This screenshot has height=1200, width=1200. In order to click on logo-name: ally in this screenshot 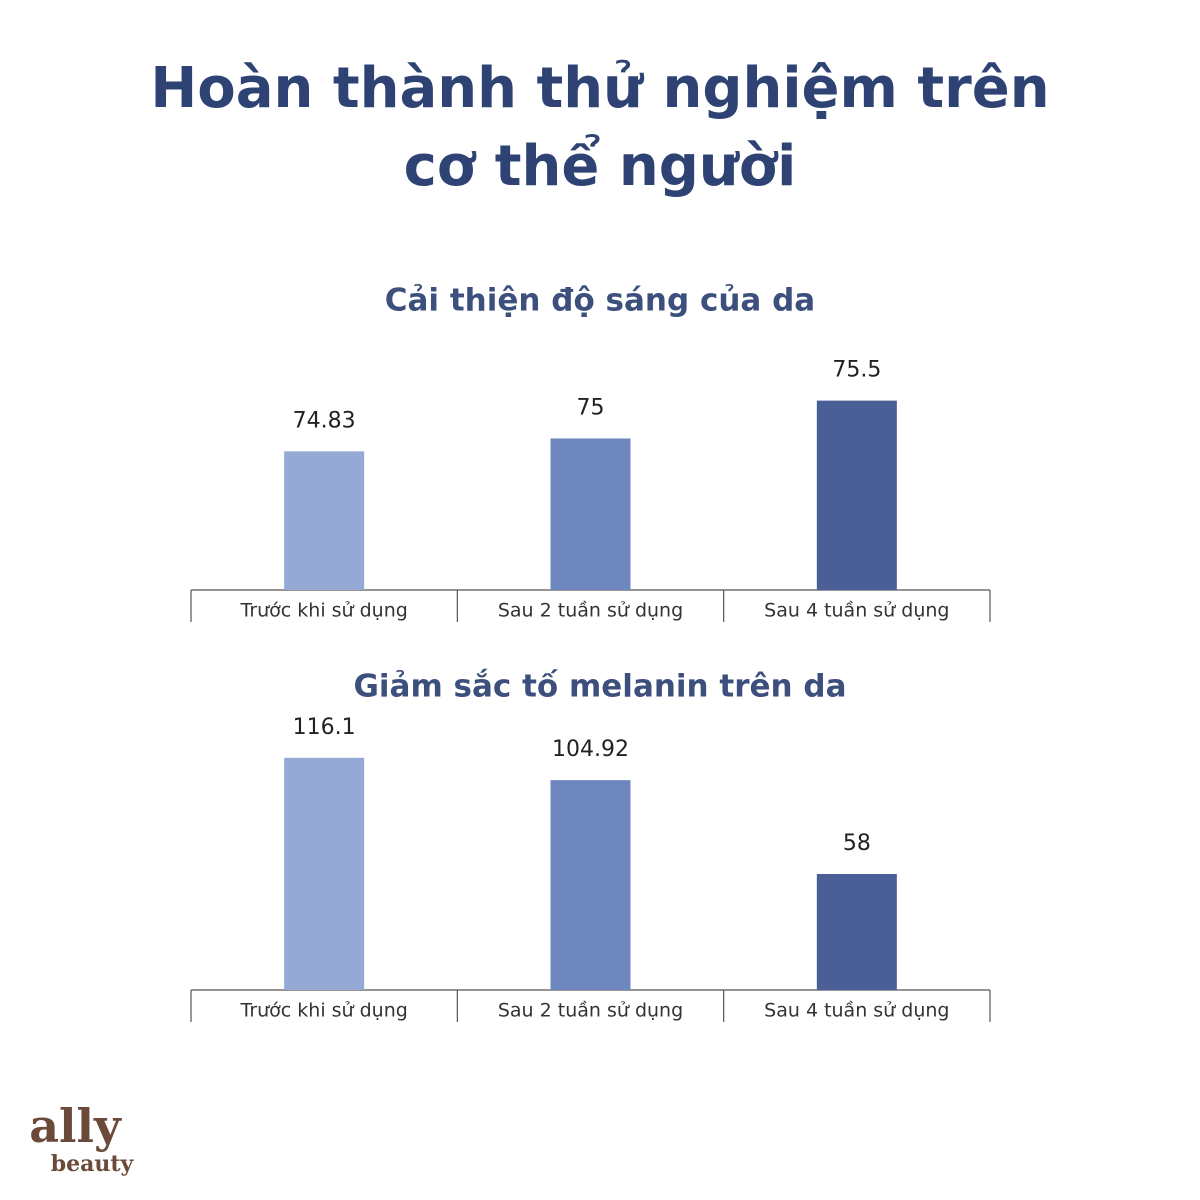, I will do `click(75, 1126)`.